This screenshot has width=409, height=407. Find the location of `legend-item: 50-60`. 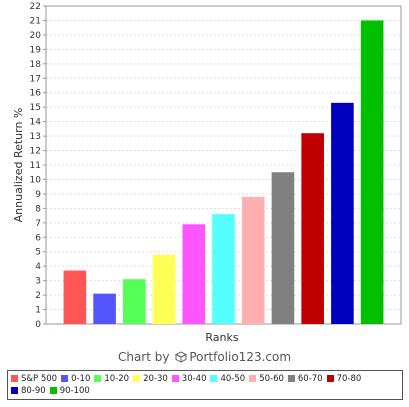

legend-item: 50-60 is located at coordinates (266, 379).